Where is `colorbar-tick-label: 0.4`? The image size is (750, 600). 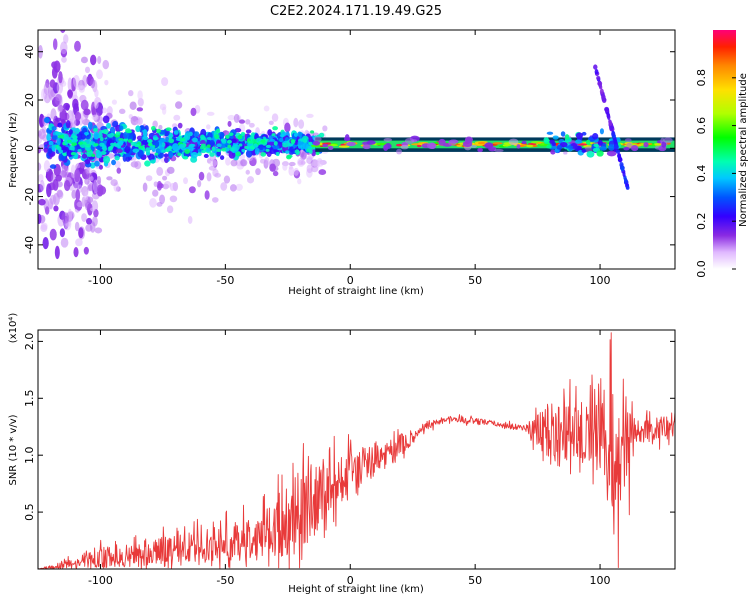
colorbar-tick-label: 0.4 is located at coordinates (701, 174).